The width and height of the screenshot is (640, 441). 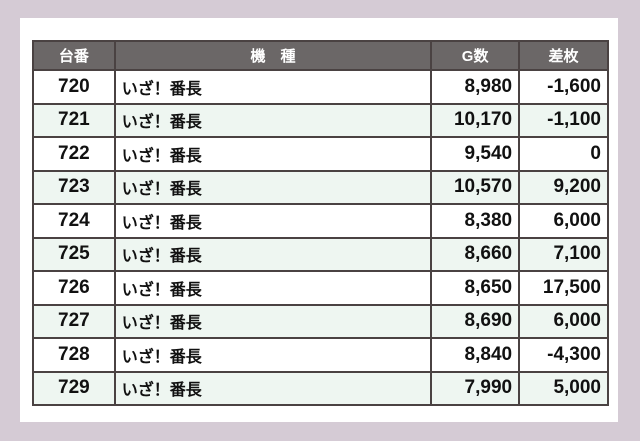 I want to click on table-row: 724 いざ！番長 8,380 6,000, so click(x=320, y=221).